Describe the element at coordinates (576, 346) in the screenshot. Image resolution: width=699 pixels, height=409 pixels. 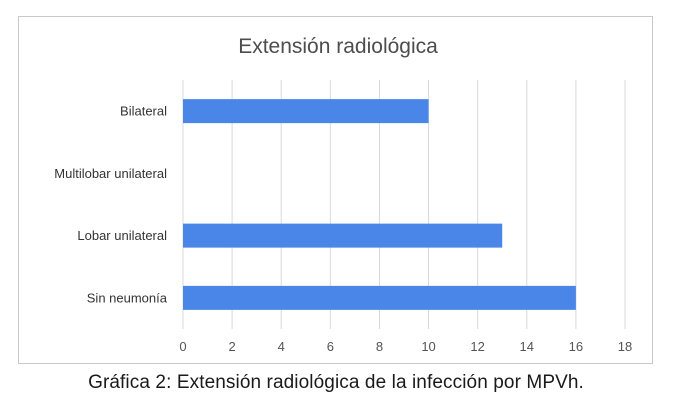
I see `x-tick-label: 16` at that location.